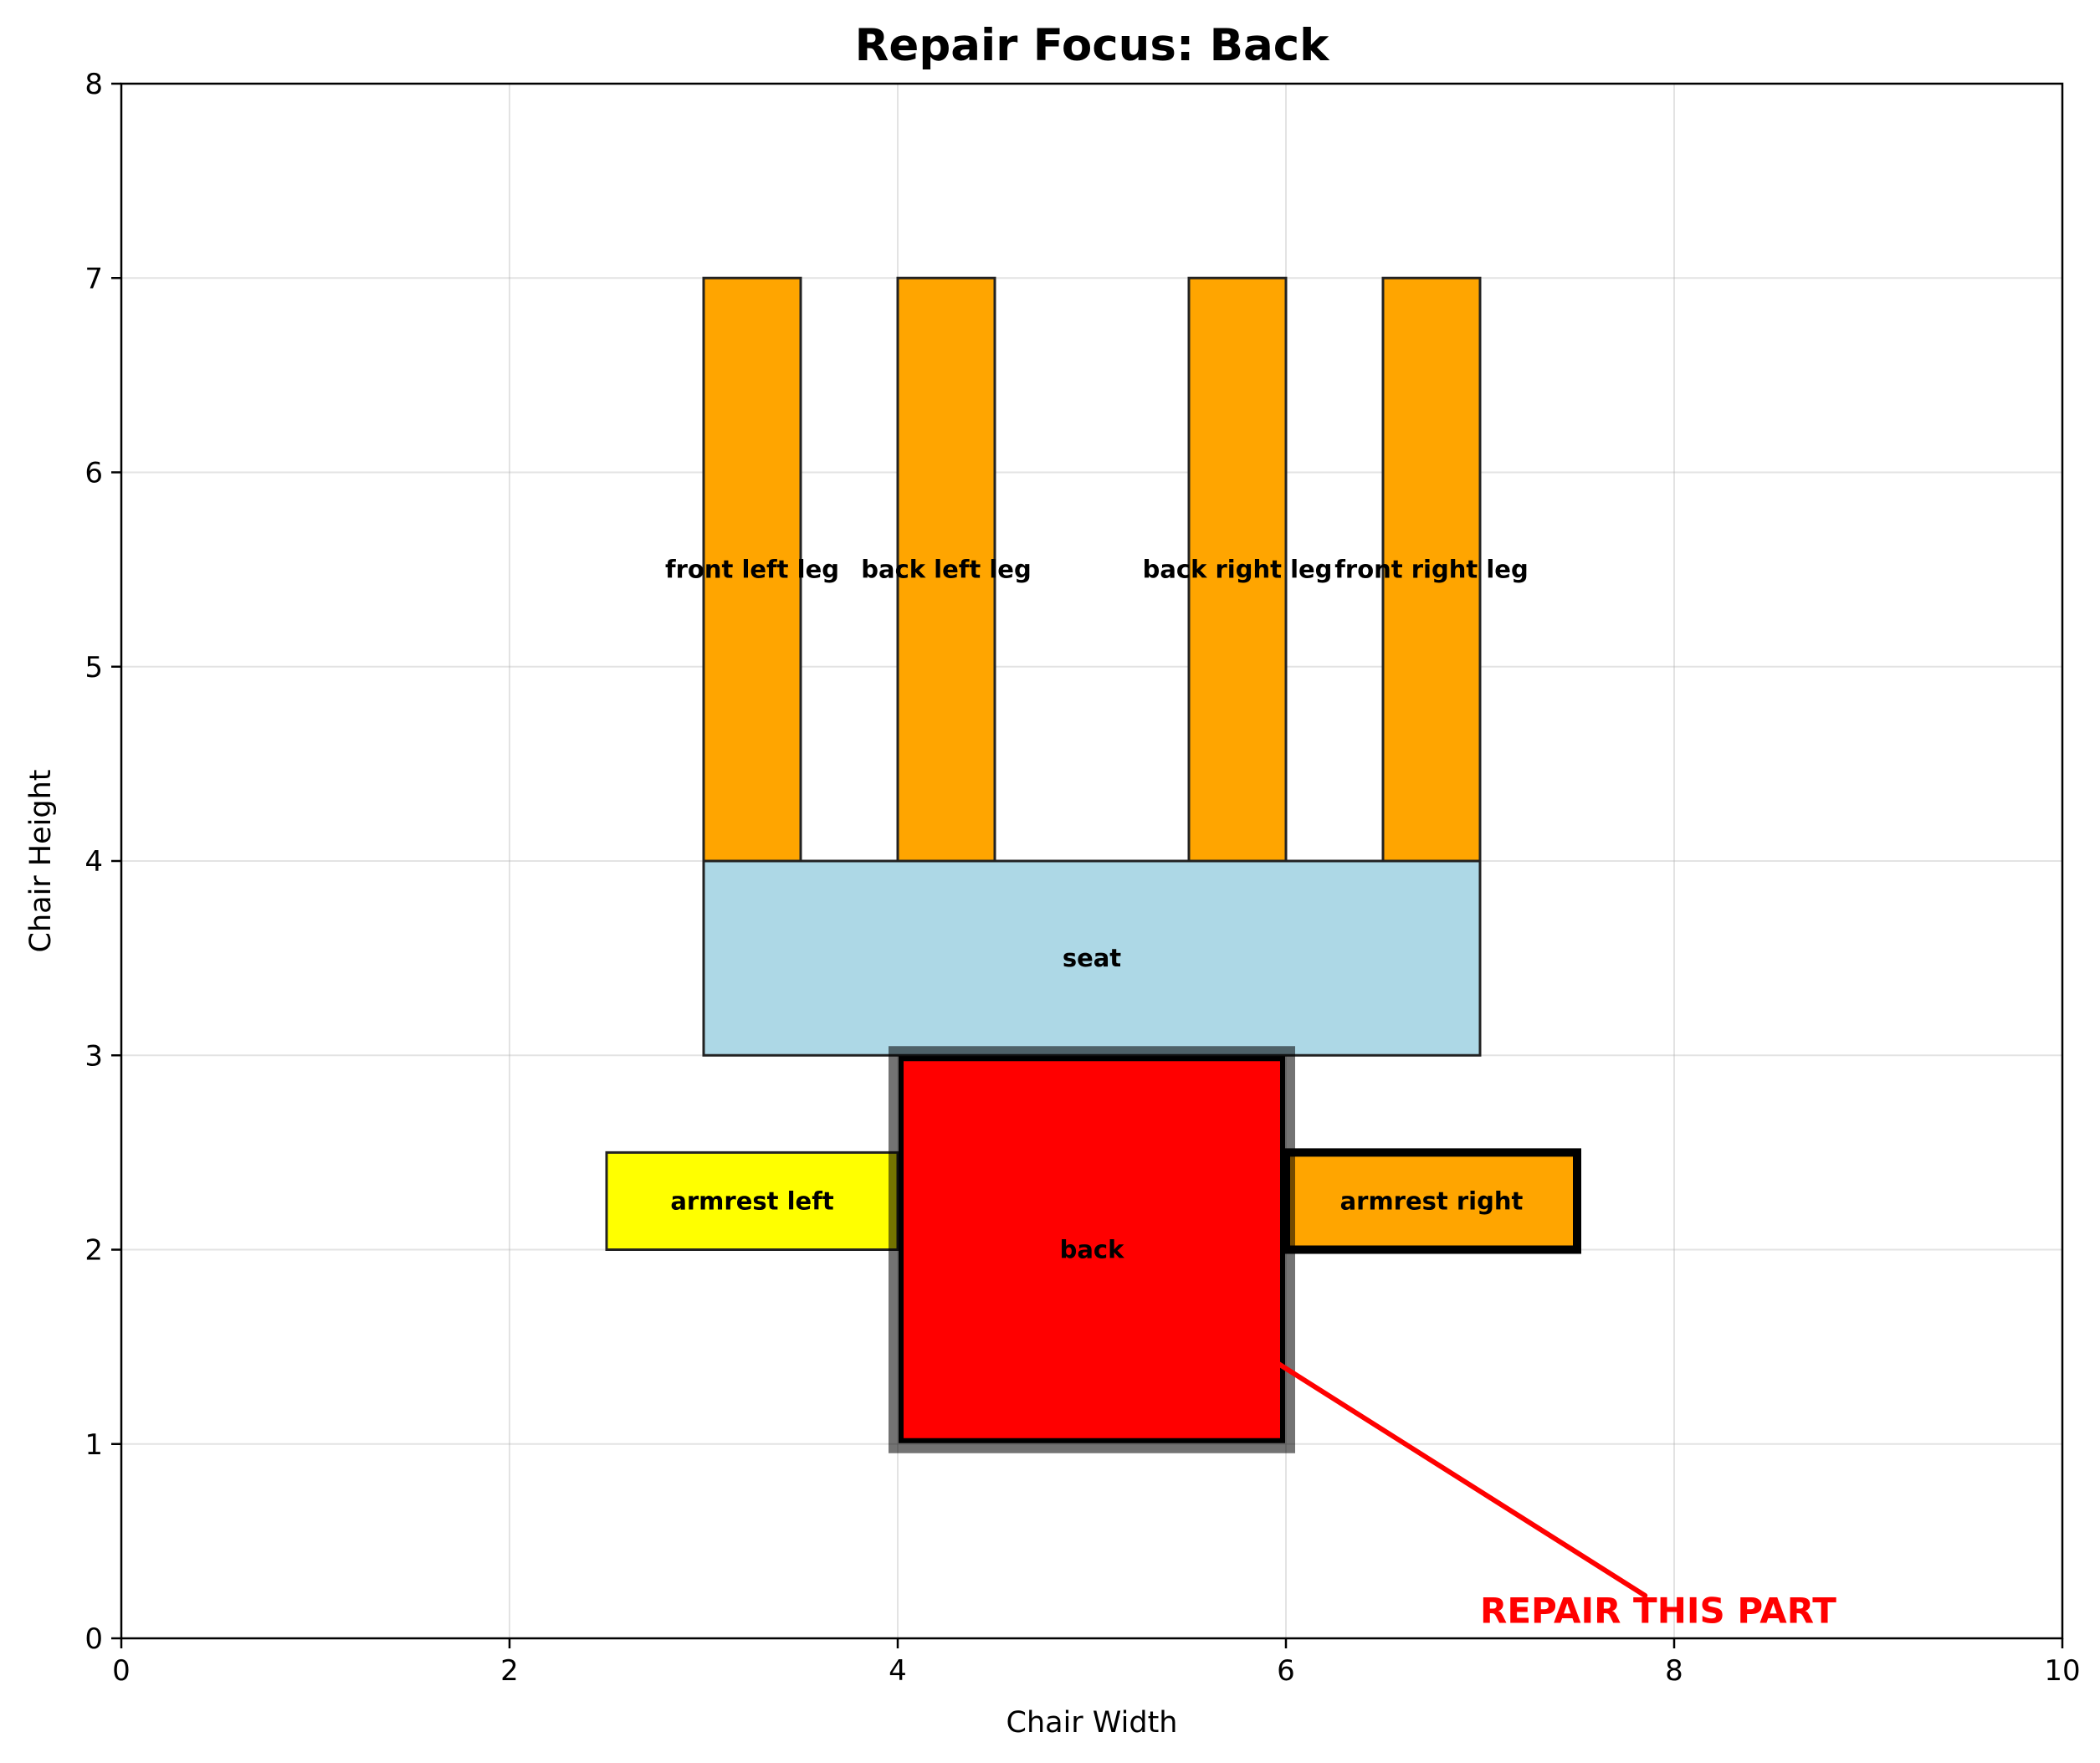 Image resolution: width=2100 pixels, height=1763 pixels. I want to click on back-focus-glow, so click(1092, 1249).